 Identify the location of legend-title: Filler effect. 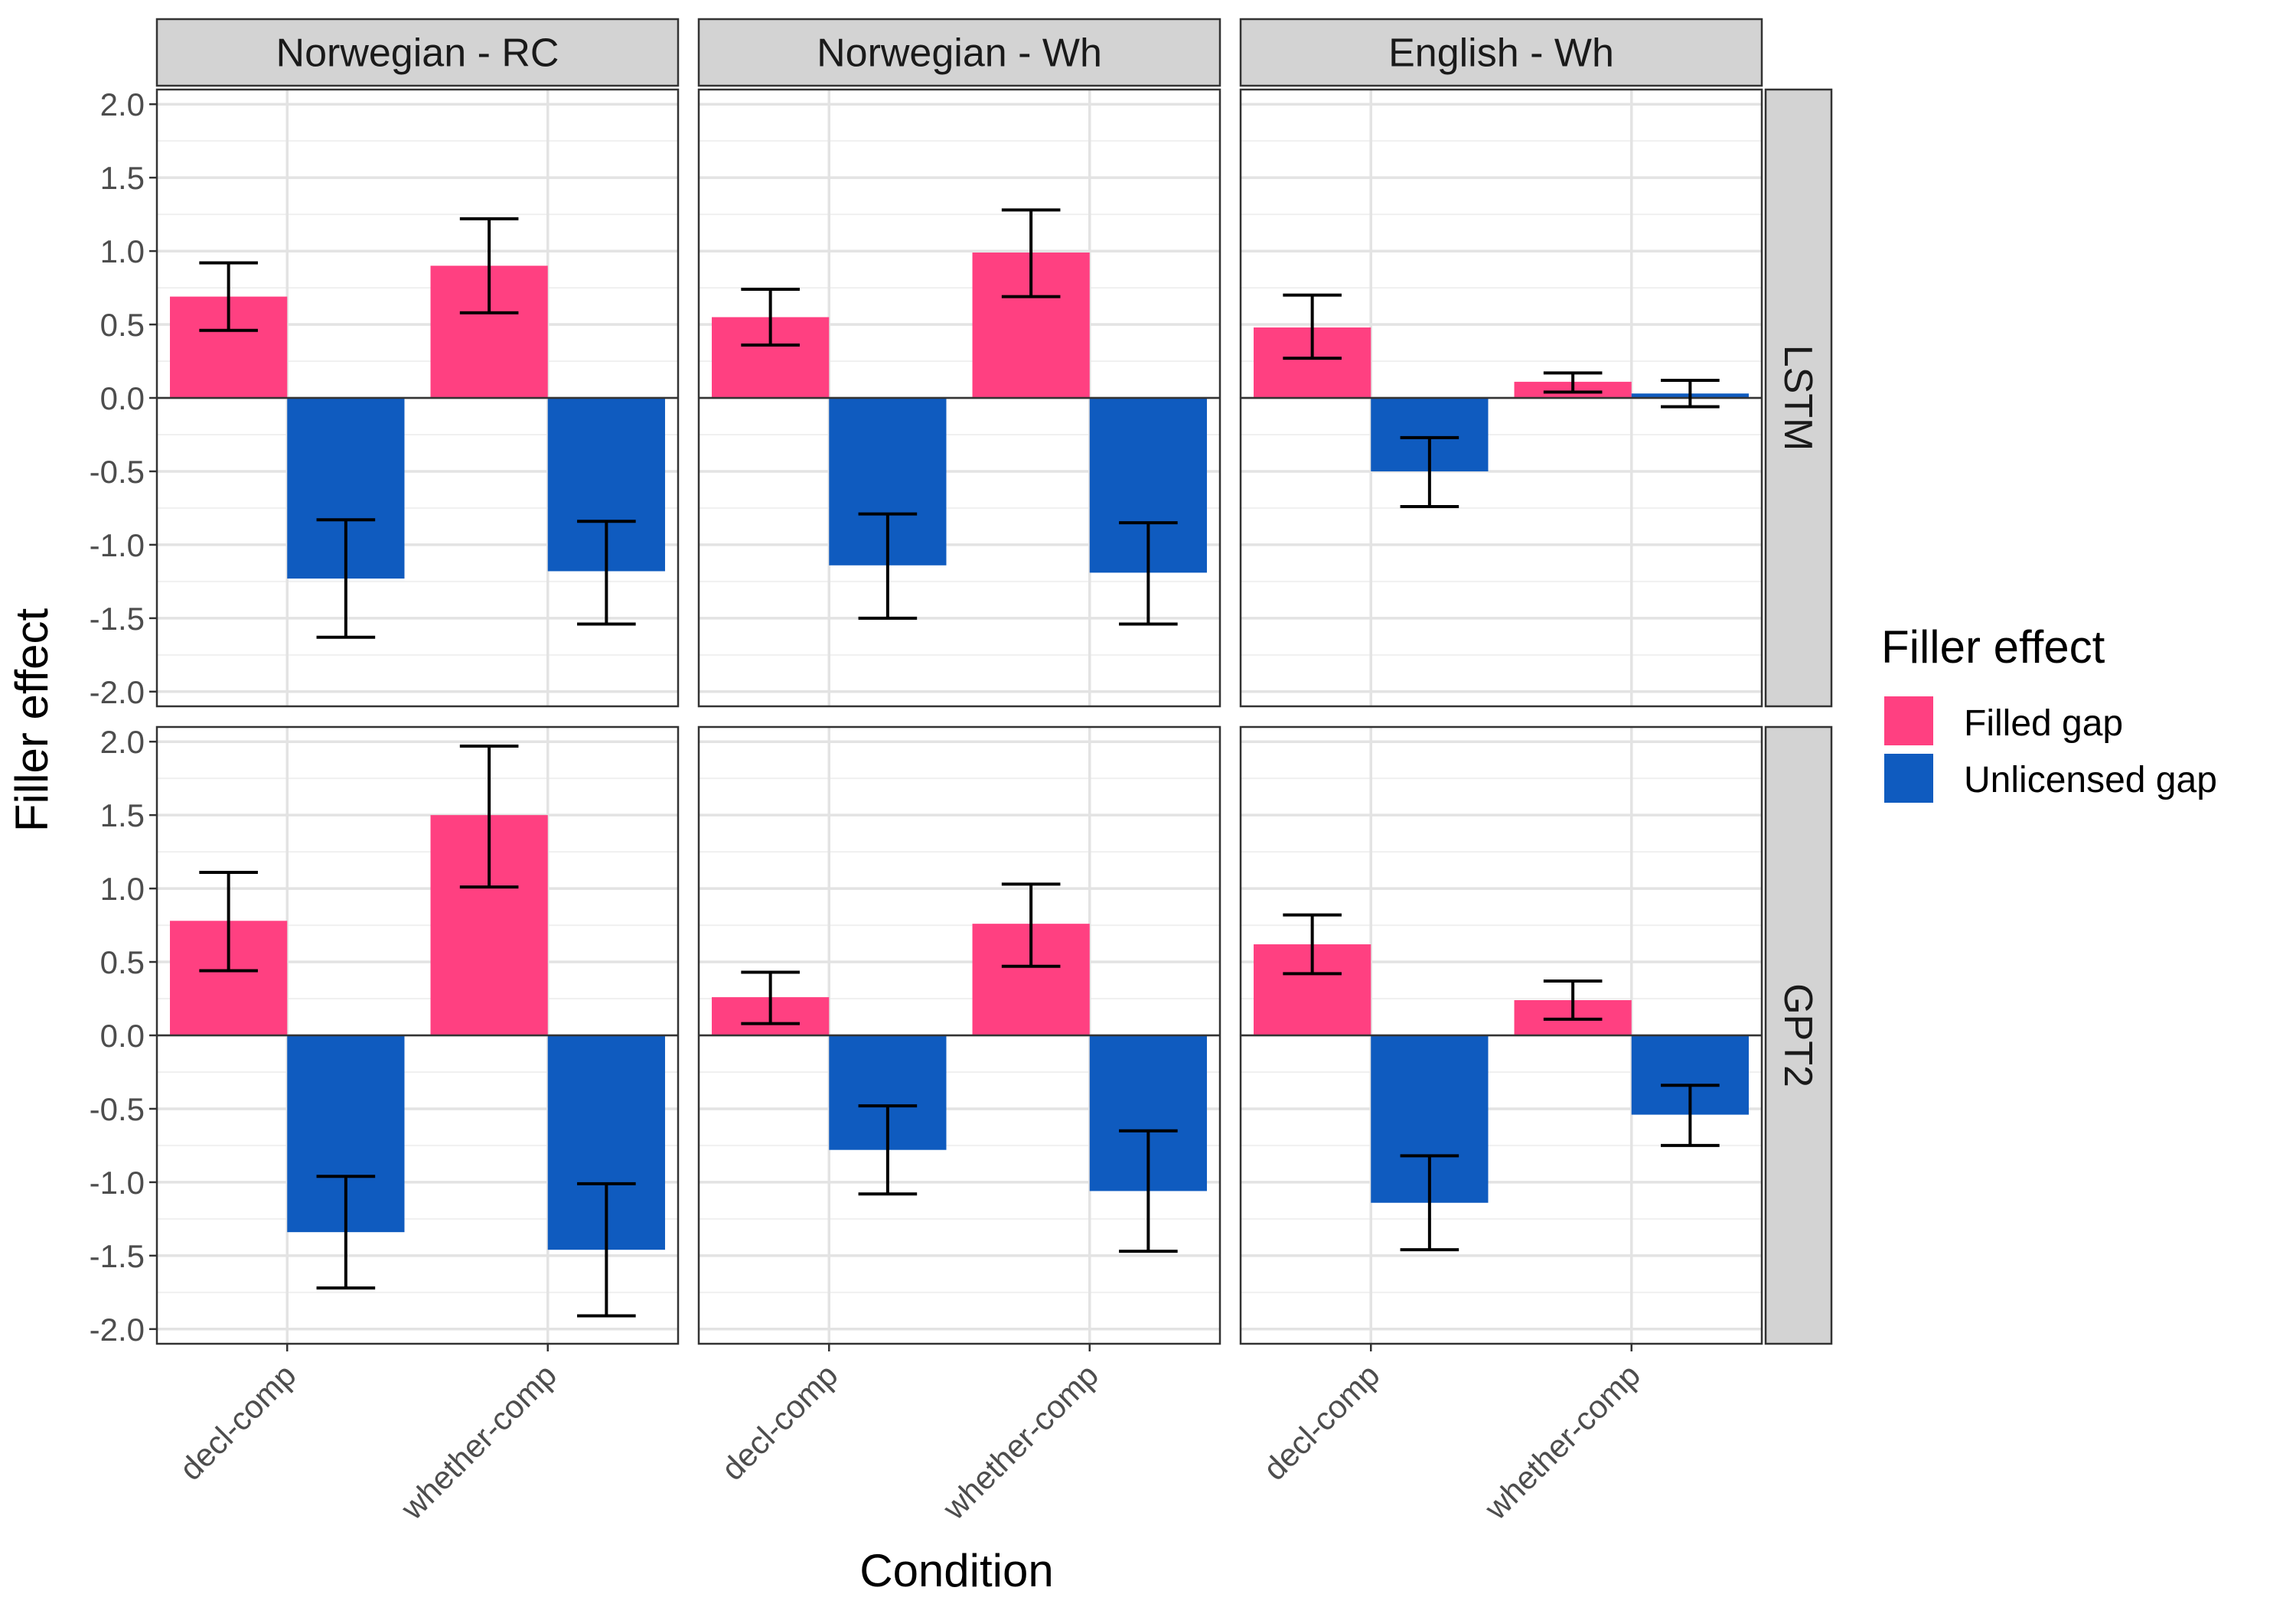
(1993, 647).